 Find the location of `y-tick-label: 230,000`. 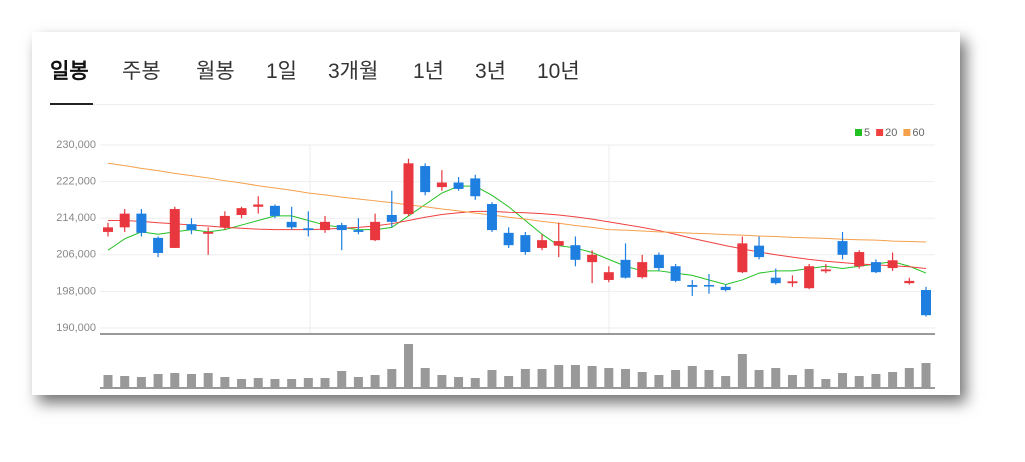

y-tick-label: 230,000 is located at coordinates (76, 145).